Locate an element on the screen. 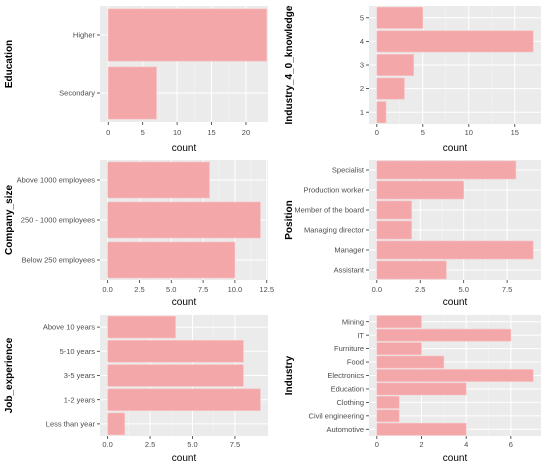  chart-5-ytick-label-4: Less than year is located at coordinates (71, 424).